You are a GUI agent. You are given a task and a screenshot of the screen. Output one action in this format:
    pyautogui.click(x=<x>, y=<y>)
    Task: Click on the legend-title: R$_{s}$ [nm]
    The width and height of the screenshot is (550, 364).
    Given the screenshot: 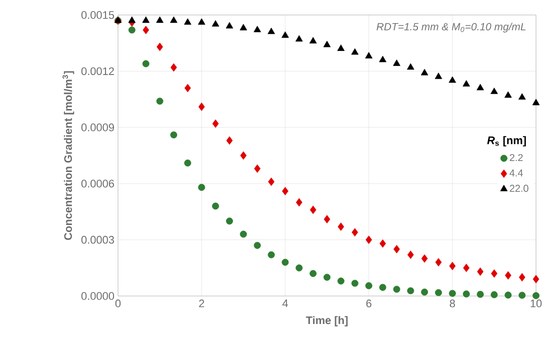 What is the action you would take?
    pyautogui.click(x=506, y=141)
    